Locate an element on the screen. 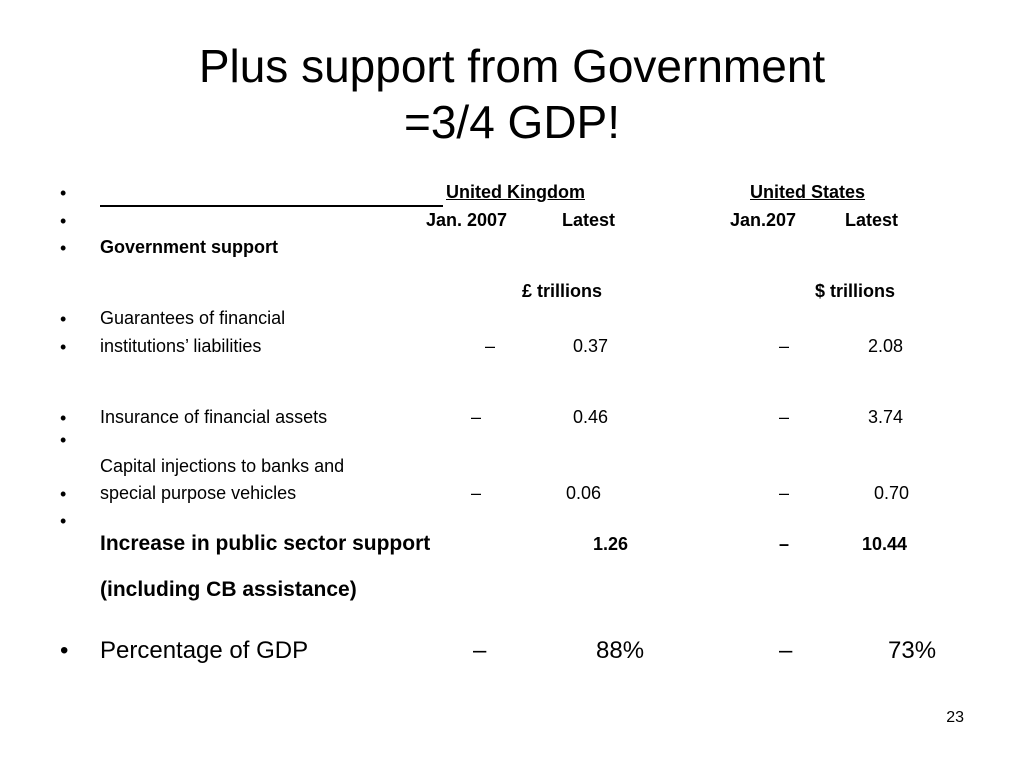 Image resolution: width=1024 pixels, height=768 pixels. cell-uk-latest: 0.46 is located at coordinates (591, 417).